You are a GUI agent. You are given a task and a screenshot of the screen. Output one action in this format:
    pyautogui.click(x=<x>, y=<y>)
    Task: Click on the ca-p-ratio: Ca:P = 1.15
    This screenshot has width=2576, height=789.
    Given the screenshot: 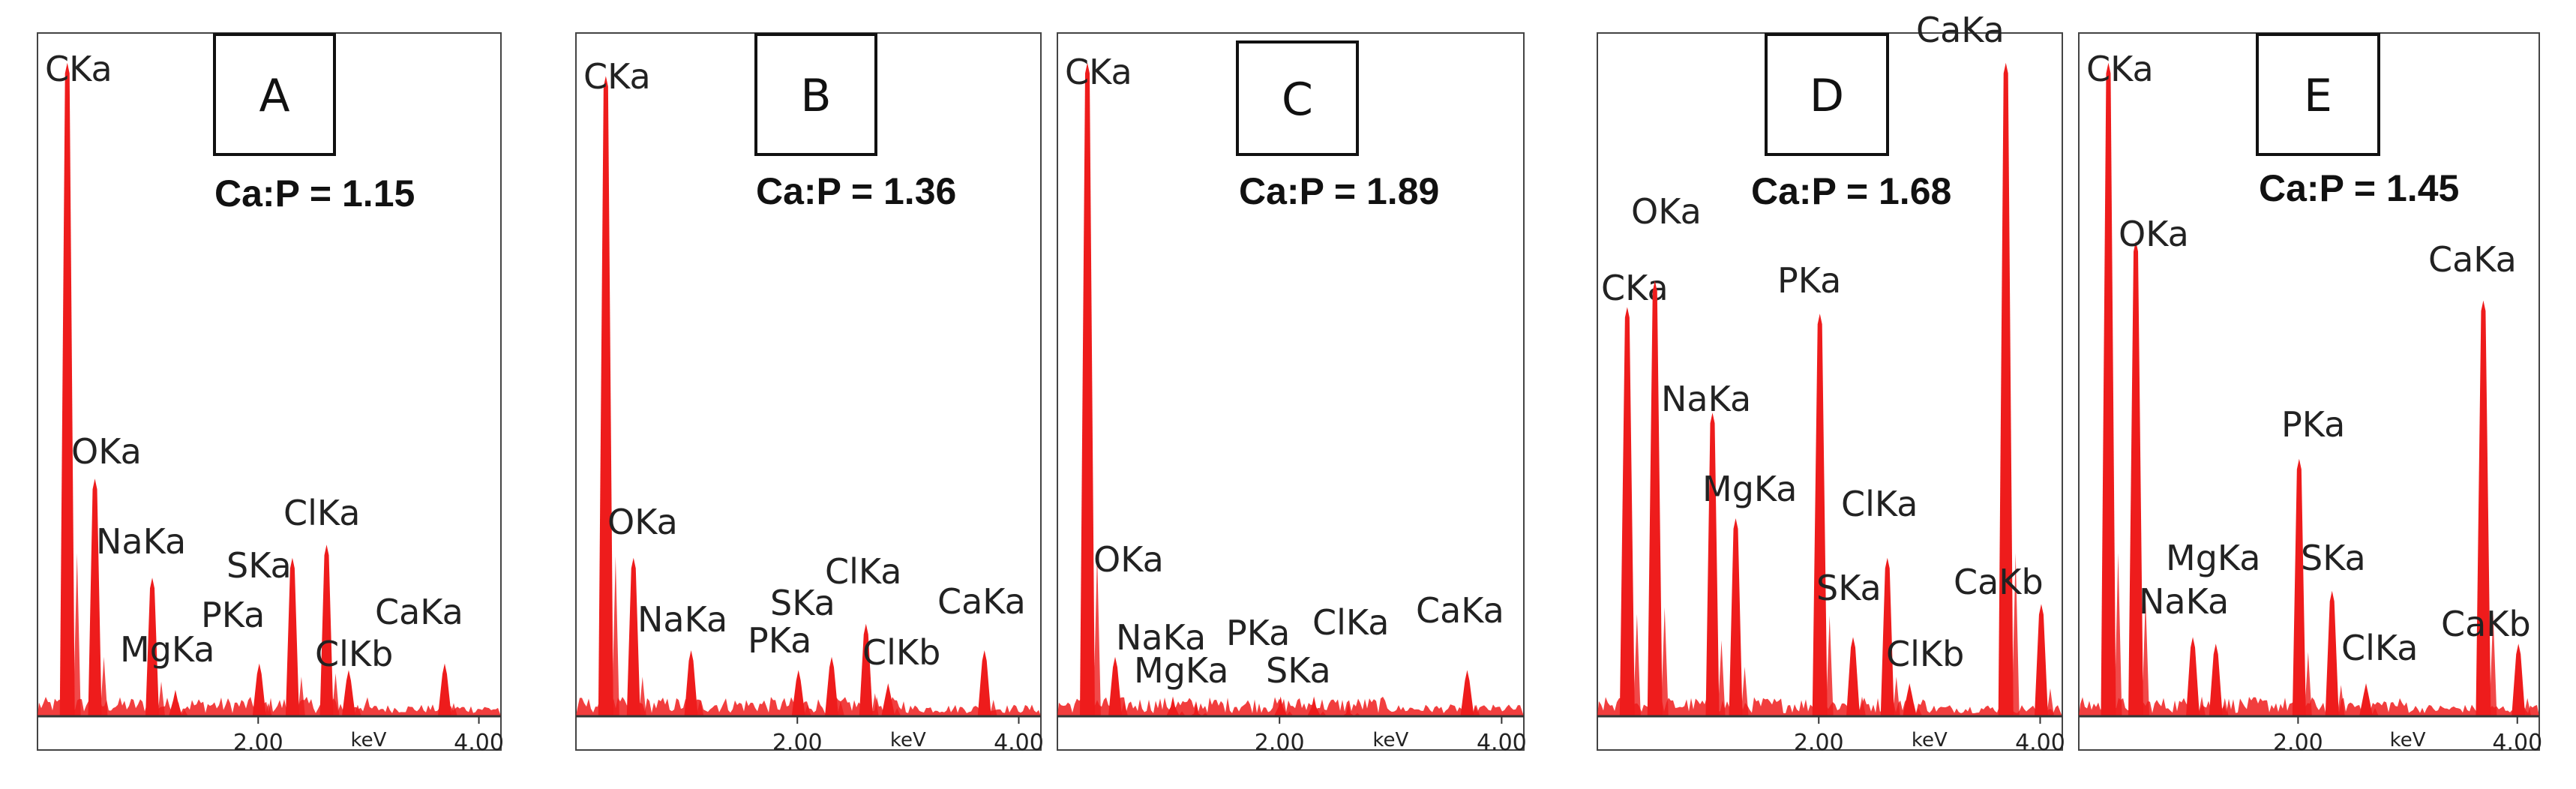 What is the action you would take?
    pyautogui.click(x=315, y=193)
    